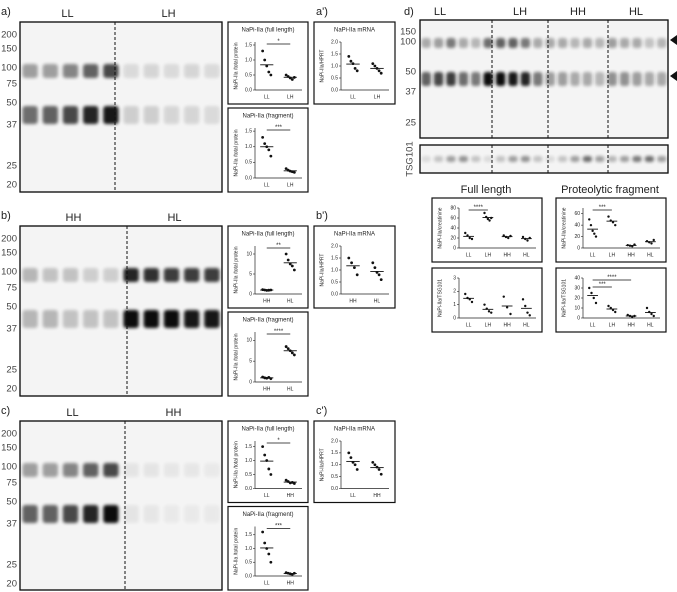 This screenshot has width=677, height=592. Describe the element at coordinates (354, 430) in the screenshot. I see `plot-title: NaPi-IIa mRNA` at that location.